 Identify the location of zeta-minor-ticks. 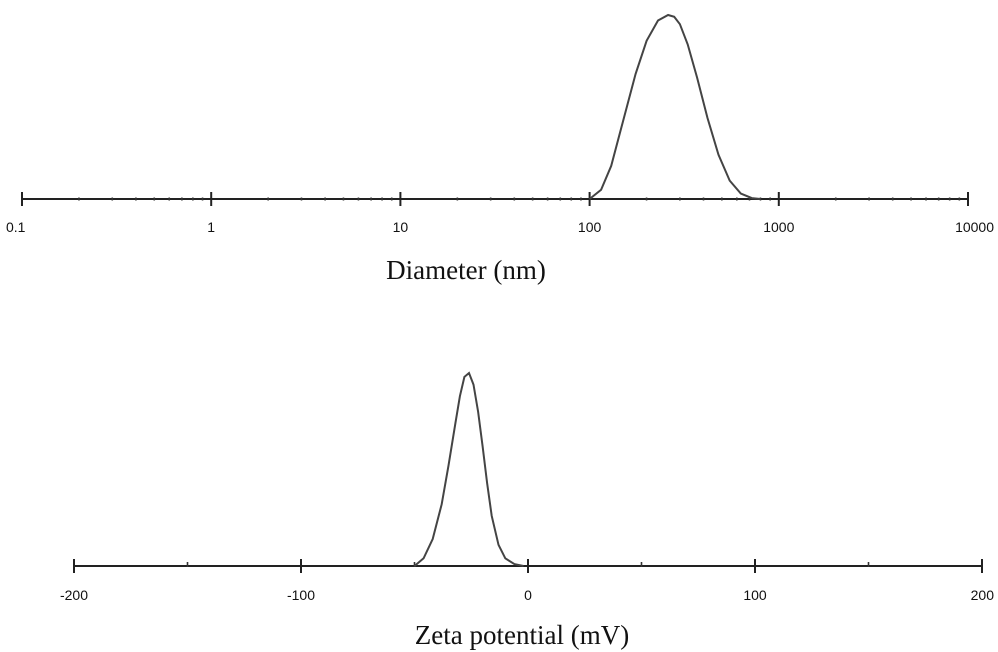
(528, 564).